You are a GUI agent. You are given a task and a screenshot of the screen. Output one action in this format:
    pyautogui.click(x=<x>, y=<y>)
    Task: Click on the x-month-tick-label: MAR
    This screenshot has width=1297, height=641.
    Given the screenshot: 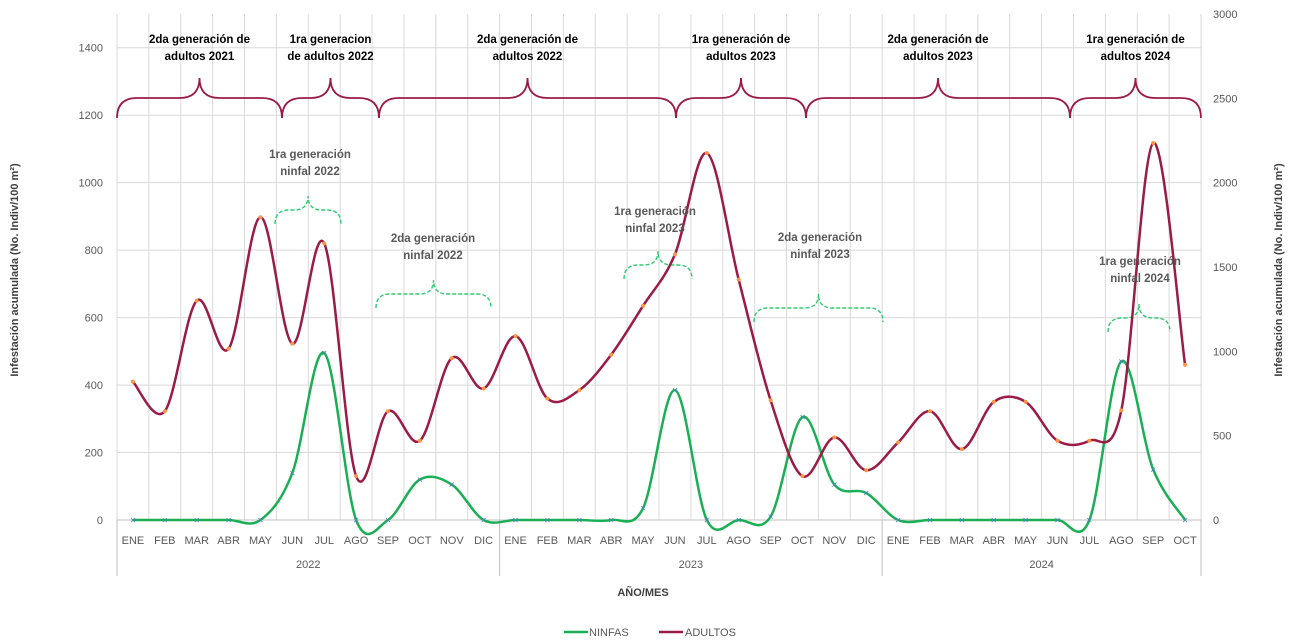 What is the action you would take?
    pyautogui.click(x=196, y=541)
    